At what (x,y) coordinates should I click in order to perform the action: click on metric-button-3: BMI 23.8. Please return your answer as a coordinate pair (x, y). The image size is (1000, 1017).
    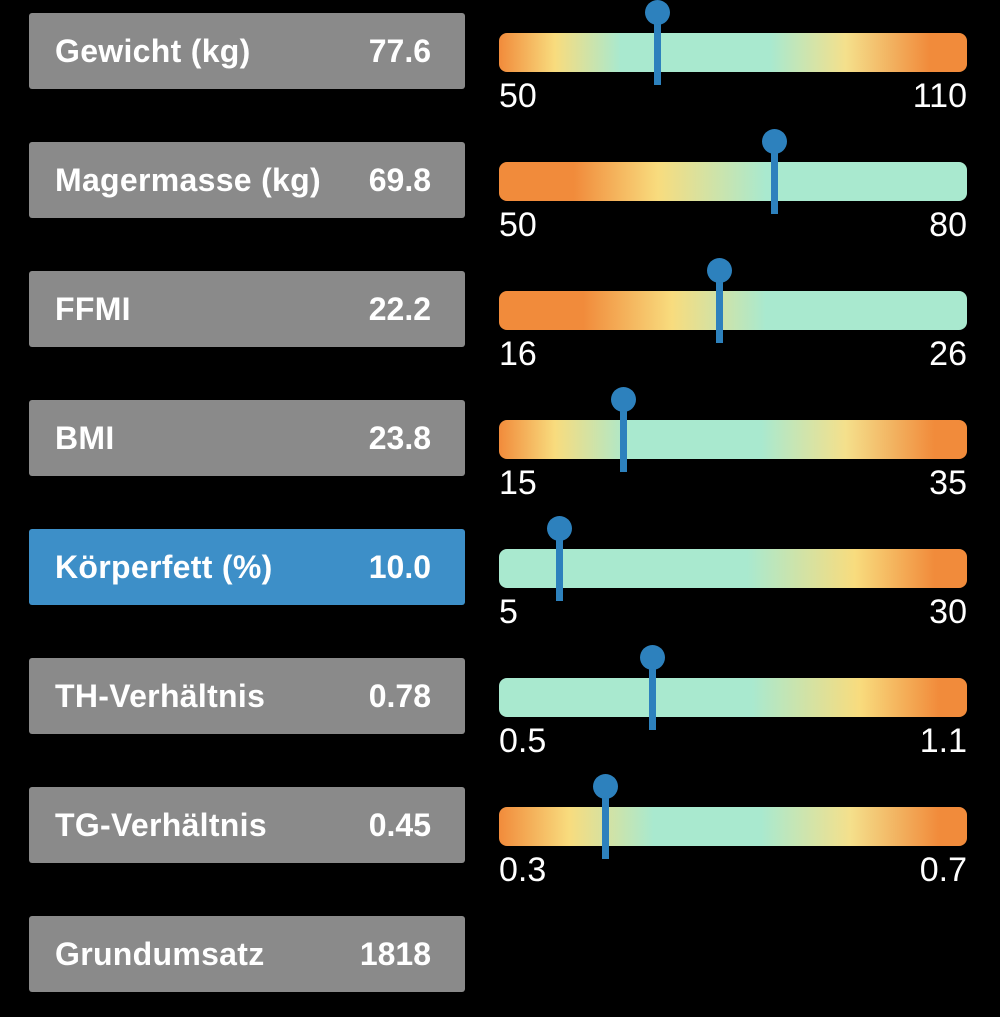
    Looking at the image, I should click on (247, 438).